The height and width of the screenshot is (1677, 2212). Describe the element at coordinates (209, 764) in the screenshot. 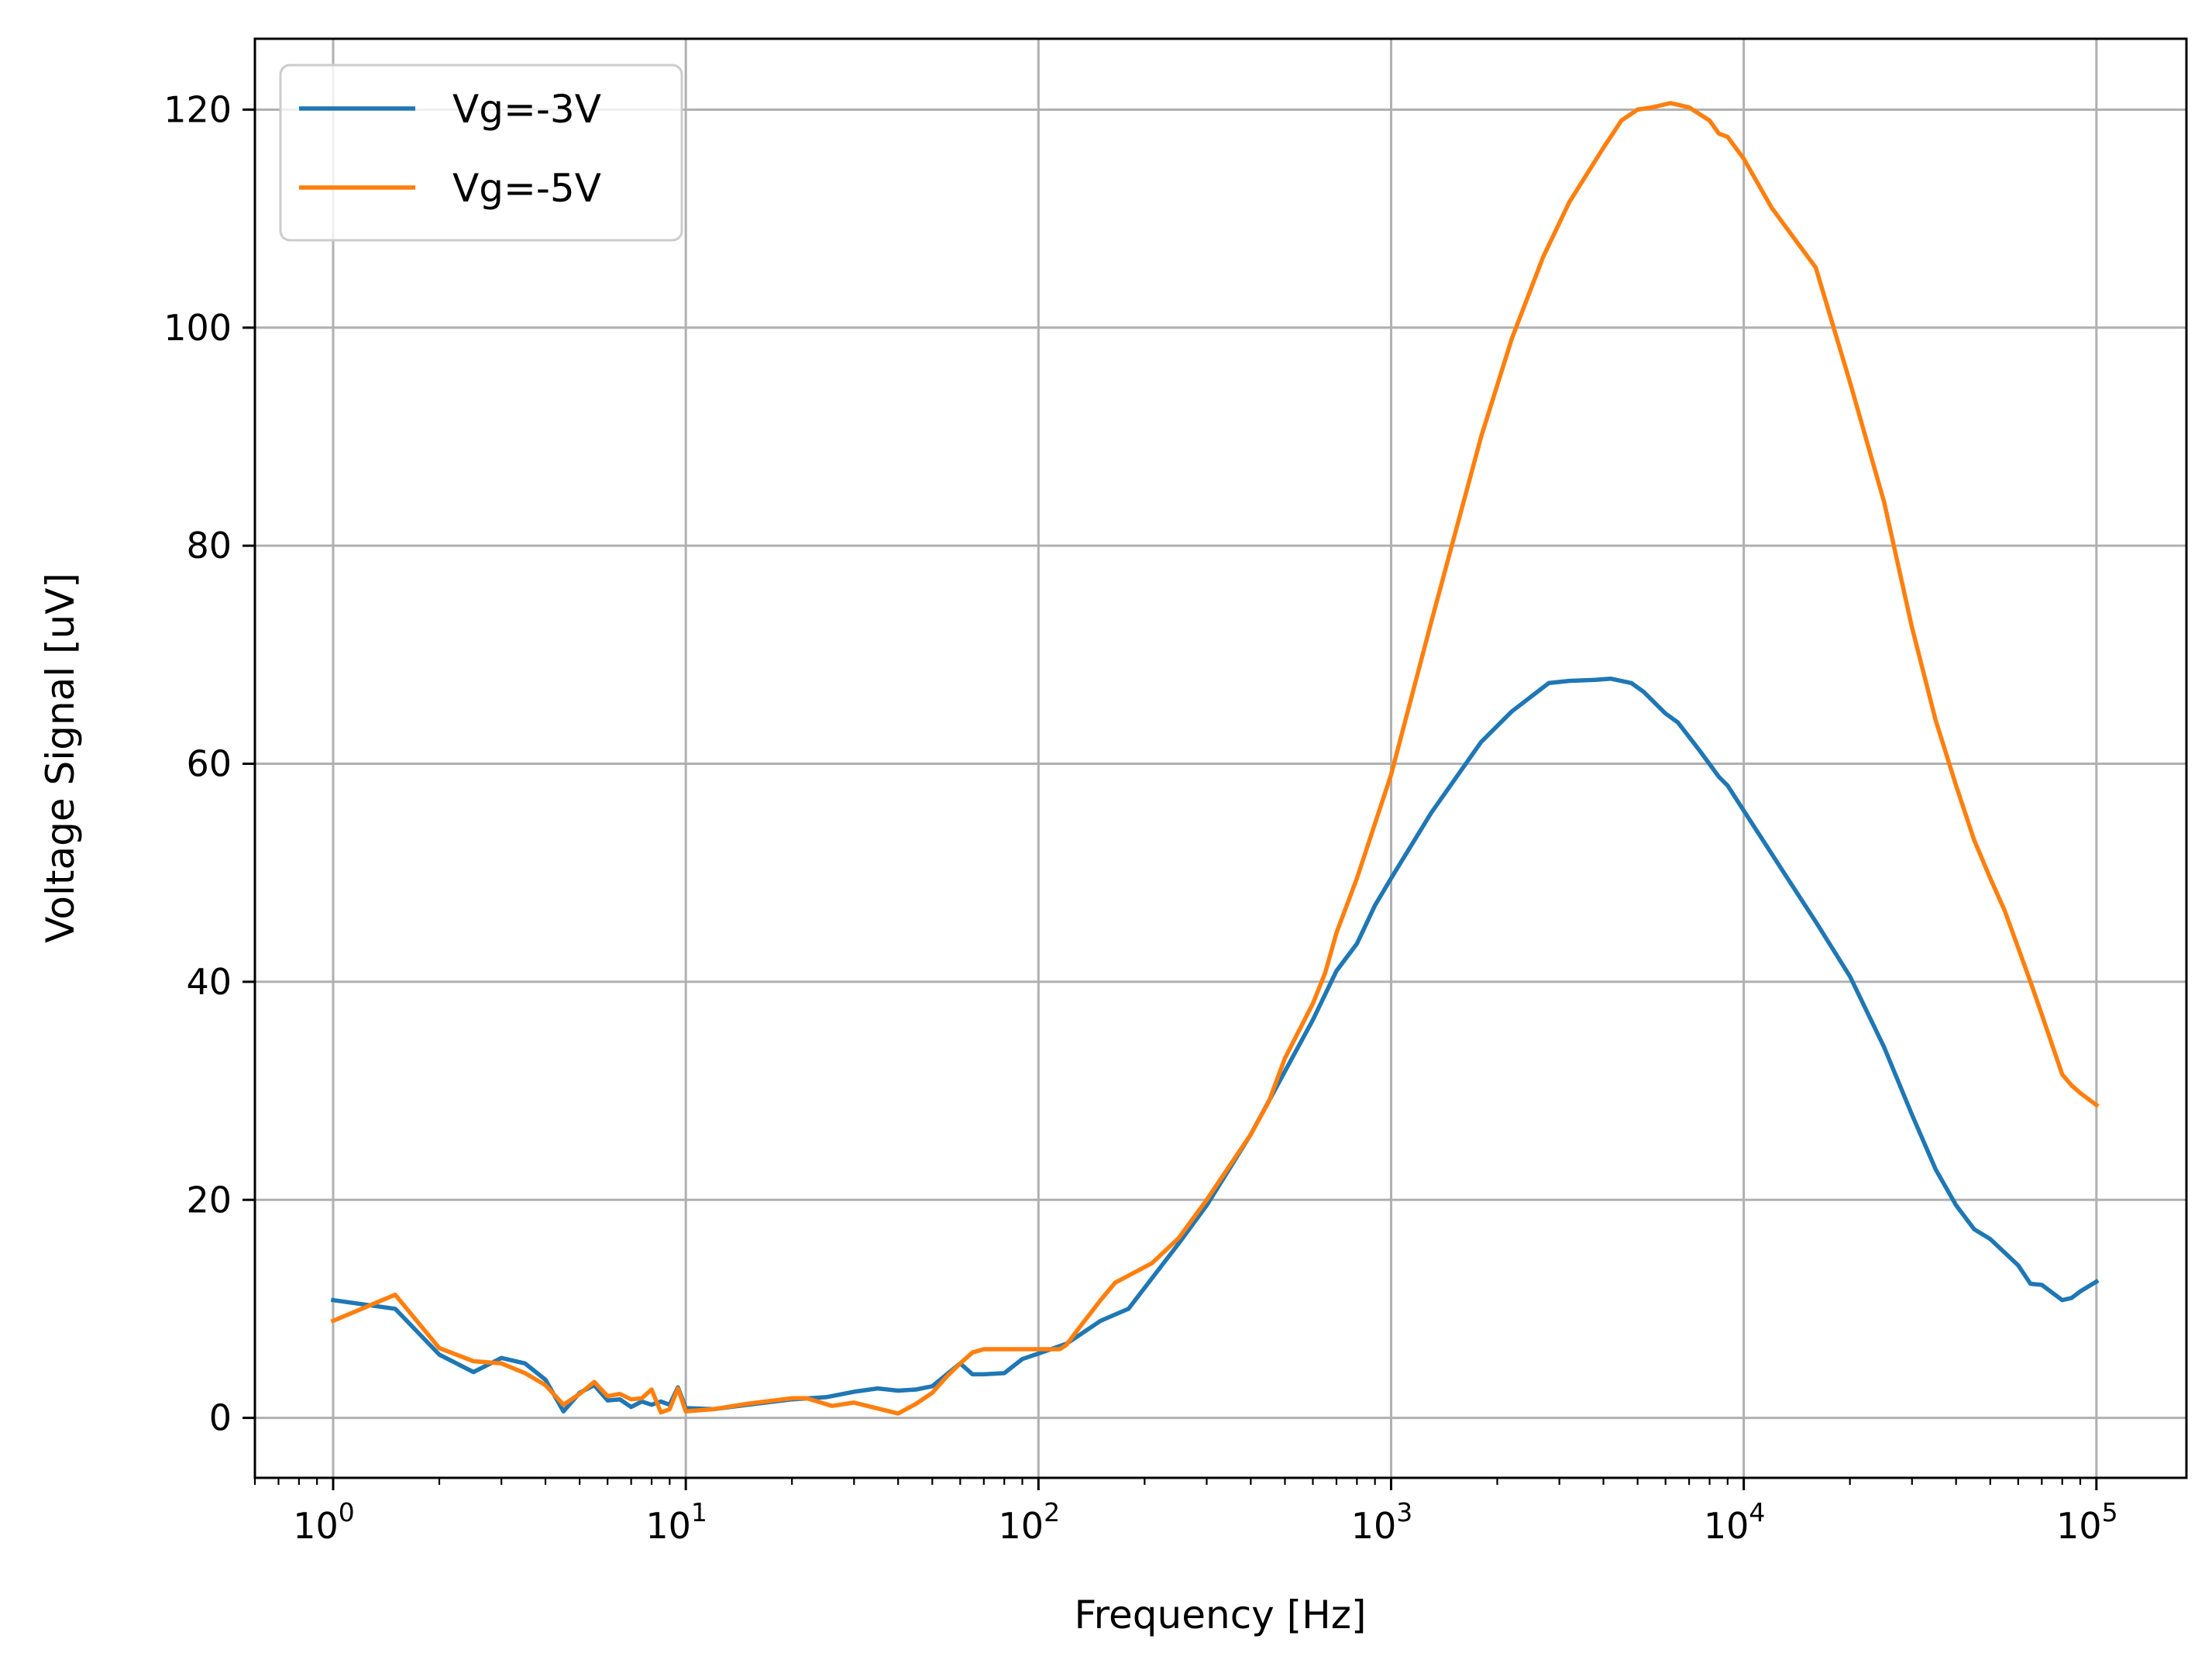

I see `y-tick-label: 60` at that location.